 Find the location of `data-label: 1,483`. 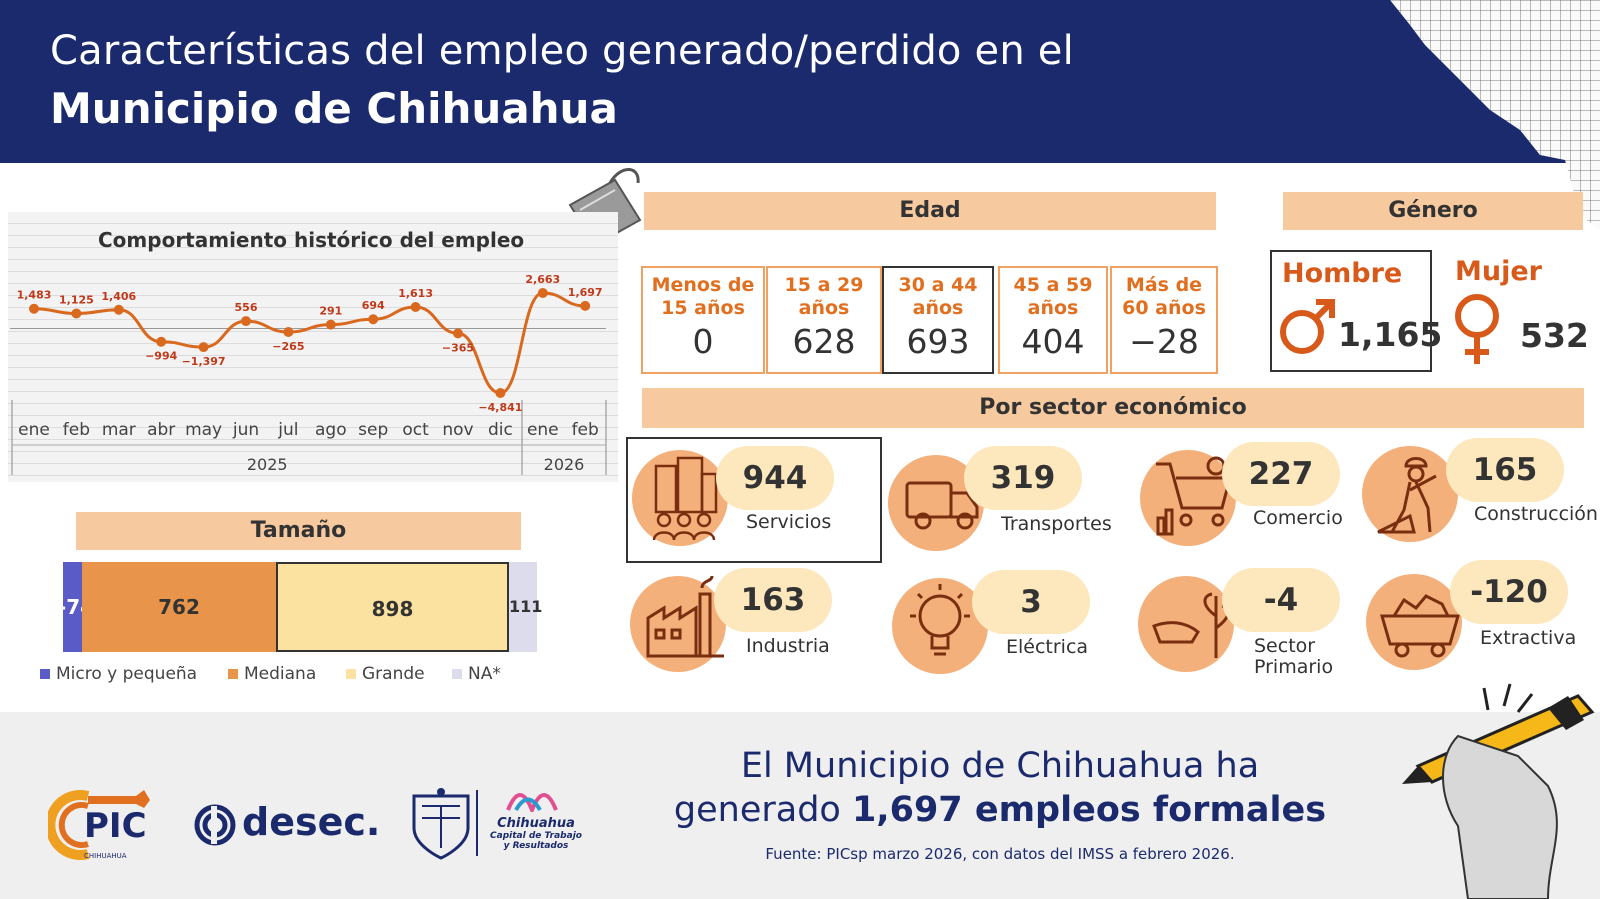

data-label: 1,483 is located at coordinates (34, 295).